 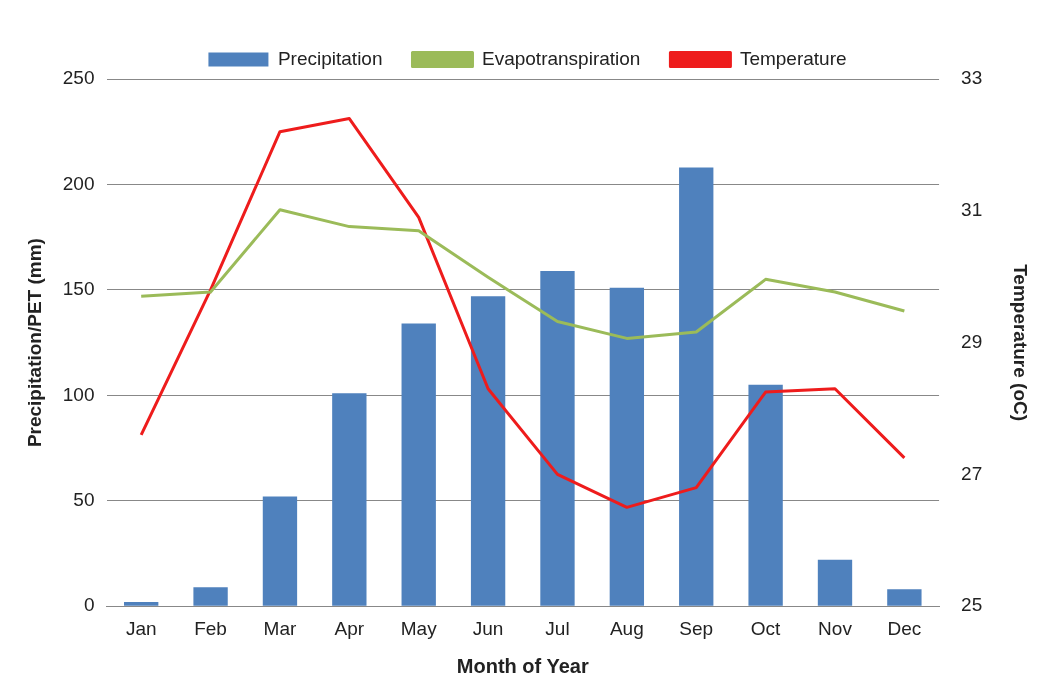 What do you see at coordinates (78, 394) in the screenshot?
I see `y-tick-label: 100` at bounding box center [78, 394].